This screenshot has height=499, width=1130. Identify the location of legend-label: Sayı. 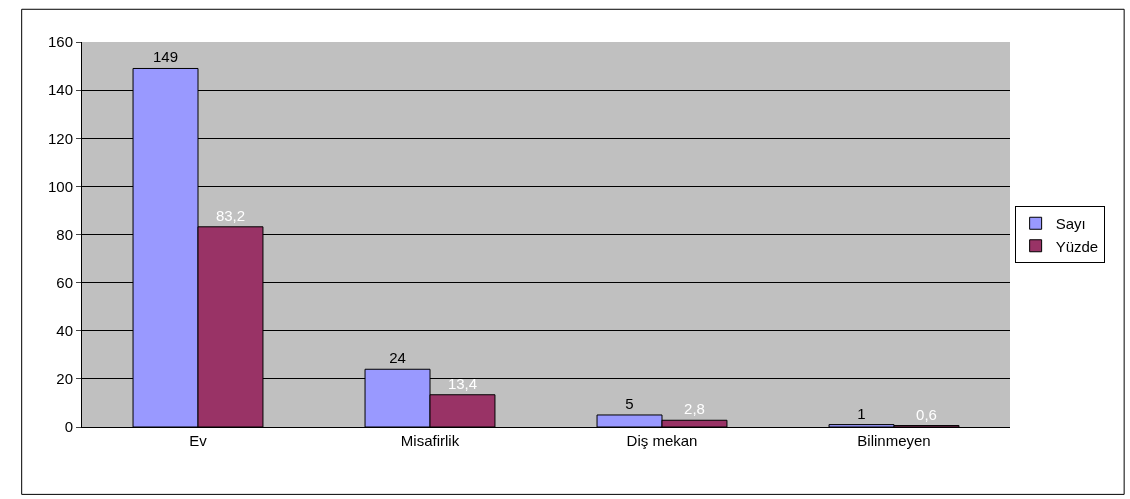
(1070, 224).